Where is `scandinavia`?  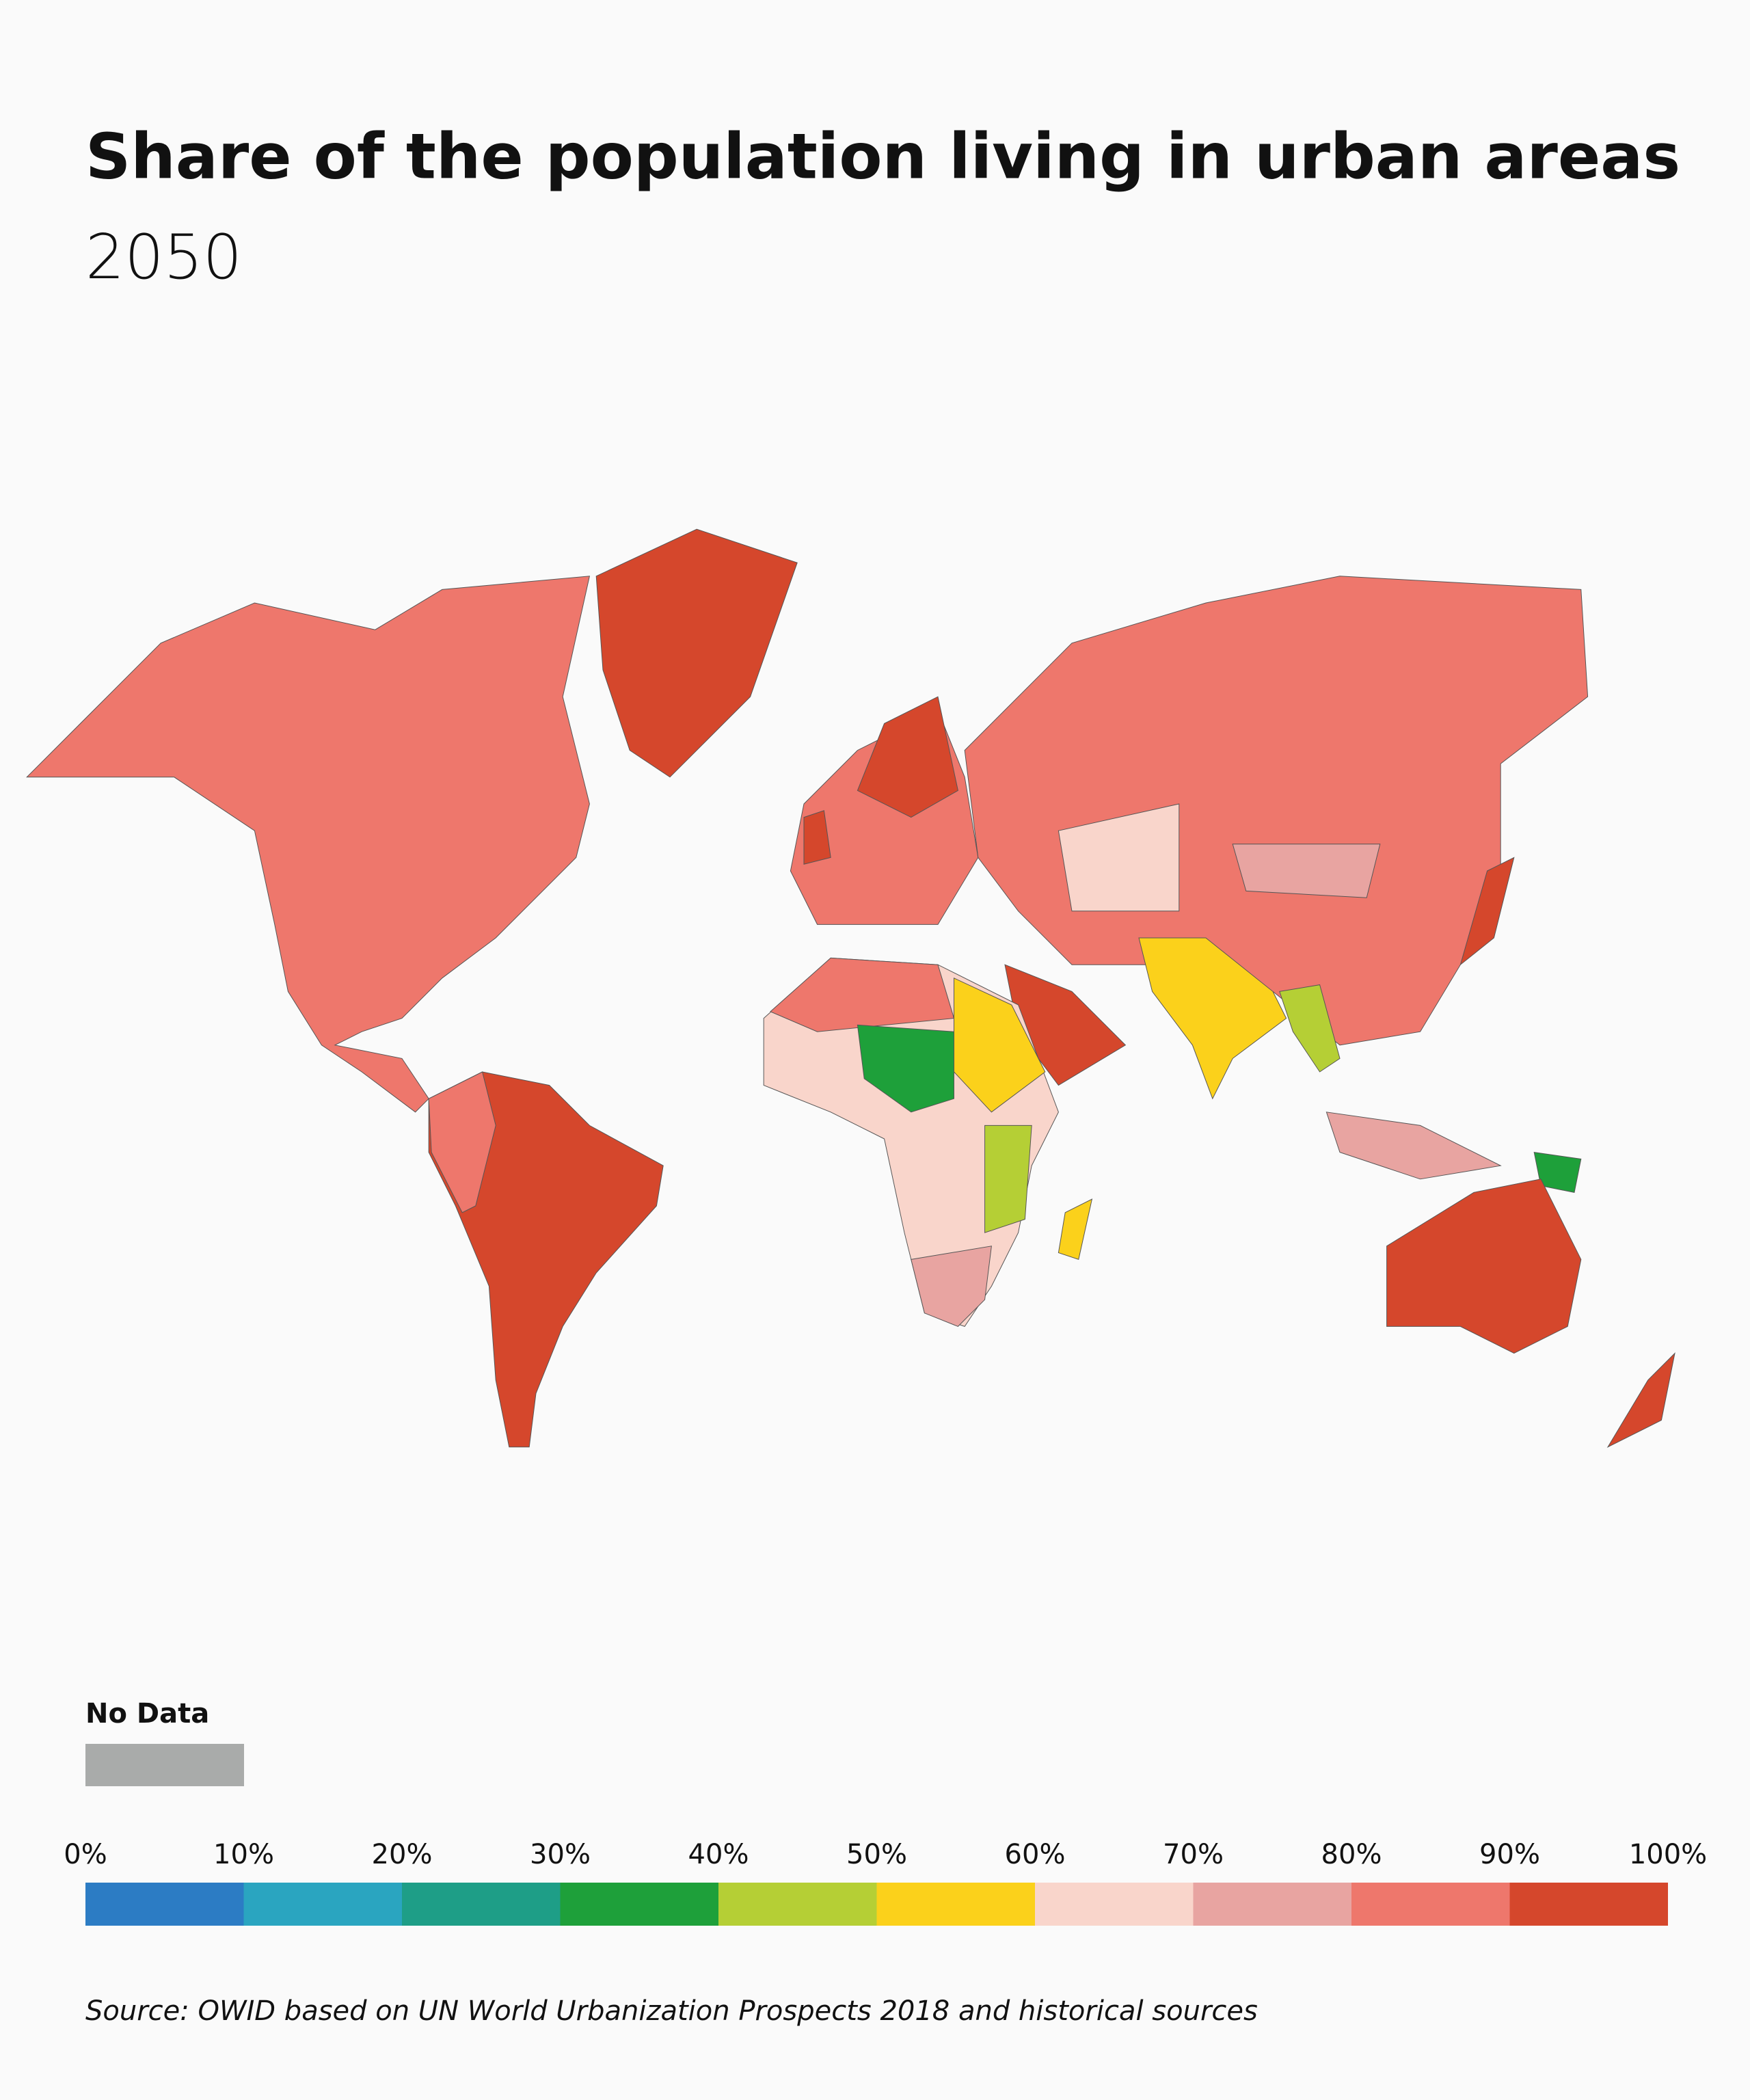 scandinavia is located at coordinates (907, 757).